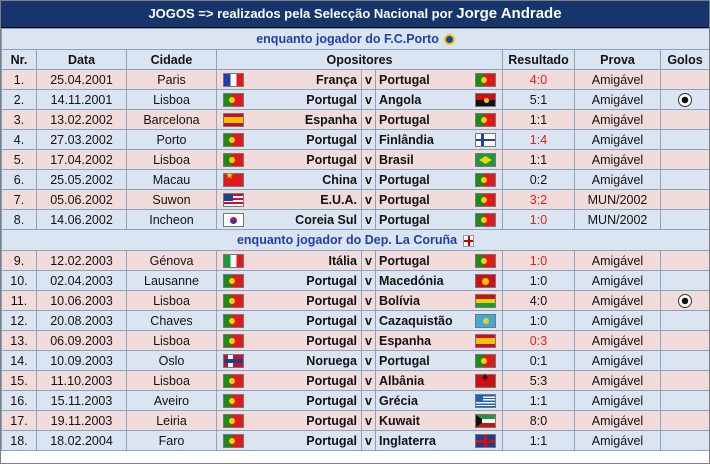 Image resolution: width=710 pixels, height=464 pixels. I want to click on row-home-team: França, so click(289, 79).